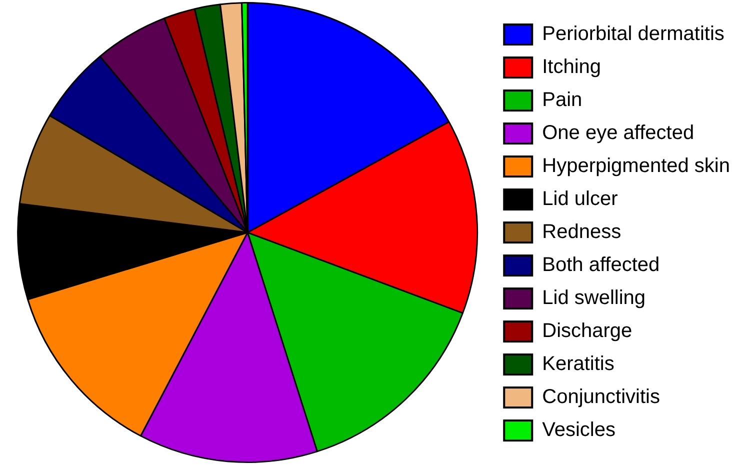  Describe the element at coordinates (562, 100) in the screenshot. I see `legend-label: Pain` at that location.